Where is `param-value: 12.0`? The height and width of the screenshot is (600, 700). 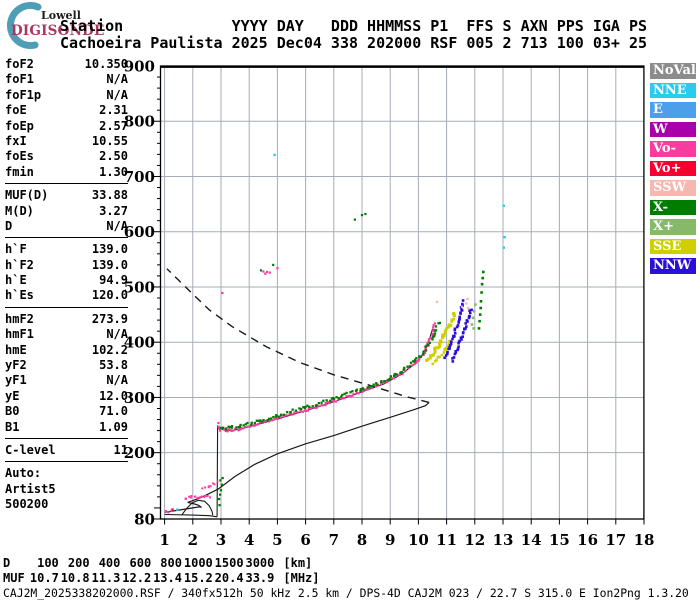
param-value: 12.0 is located at coordinates (113, 395).